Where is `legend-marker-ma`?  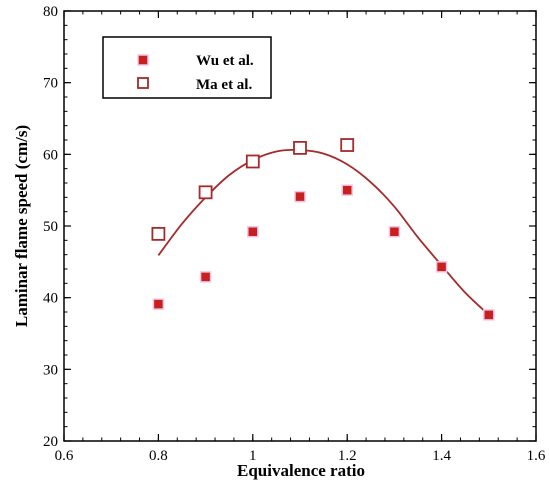 legend-marker-ma is located at coordinates (143, 83).